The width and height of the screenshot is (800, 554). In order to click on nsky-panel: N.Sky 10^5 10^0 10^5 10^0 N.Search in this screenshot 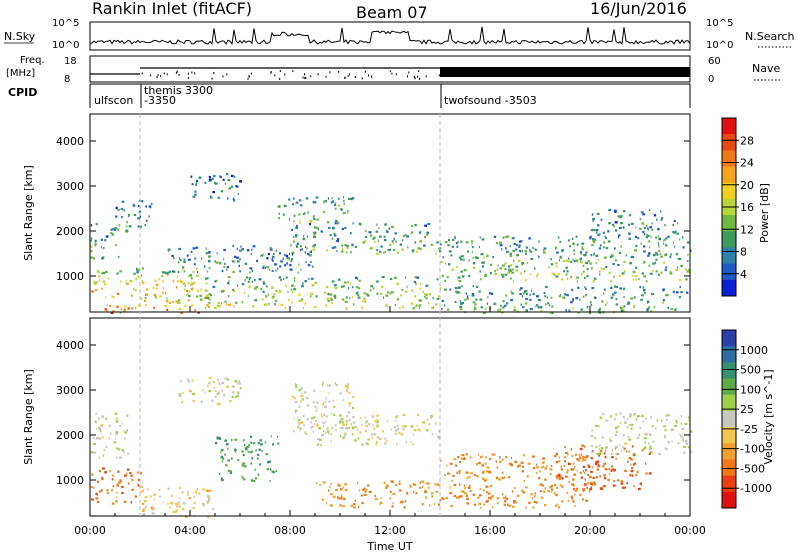, I will do `click(399, 34)`.